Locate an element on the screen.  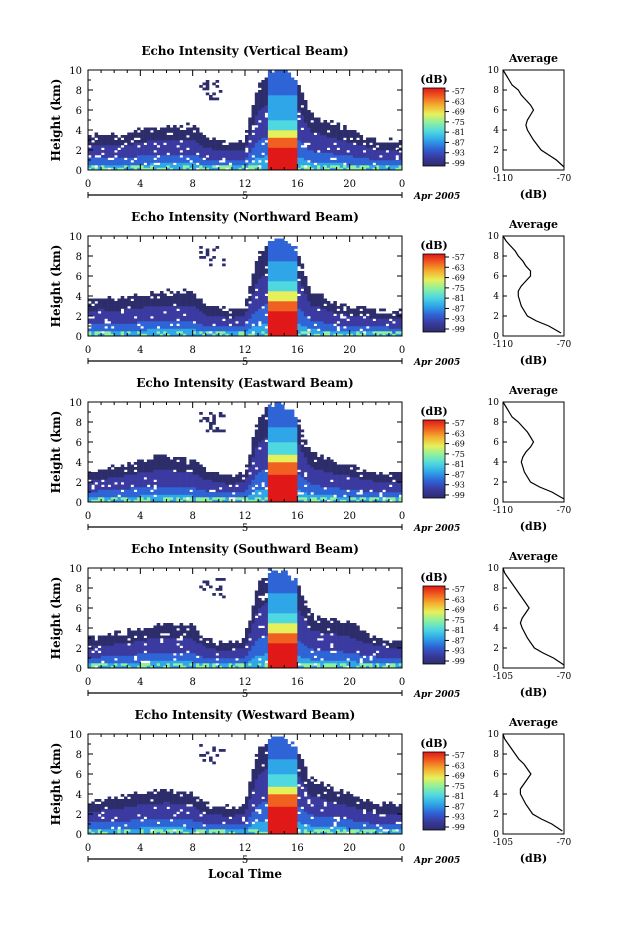
colorbar is located at coordinates (434, 127).